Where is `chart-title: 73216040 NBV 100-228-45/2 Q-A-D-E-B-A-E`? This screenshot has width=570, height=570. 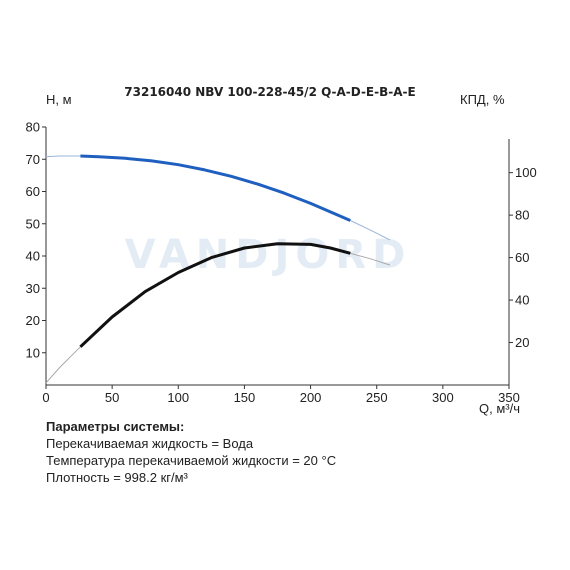 chart-title: 73216040 NBV 100-228-45/2 Q-A-D-E-B-A-E is located at coordinates (269, 92).